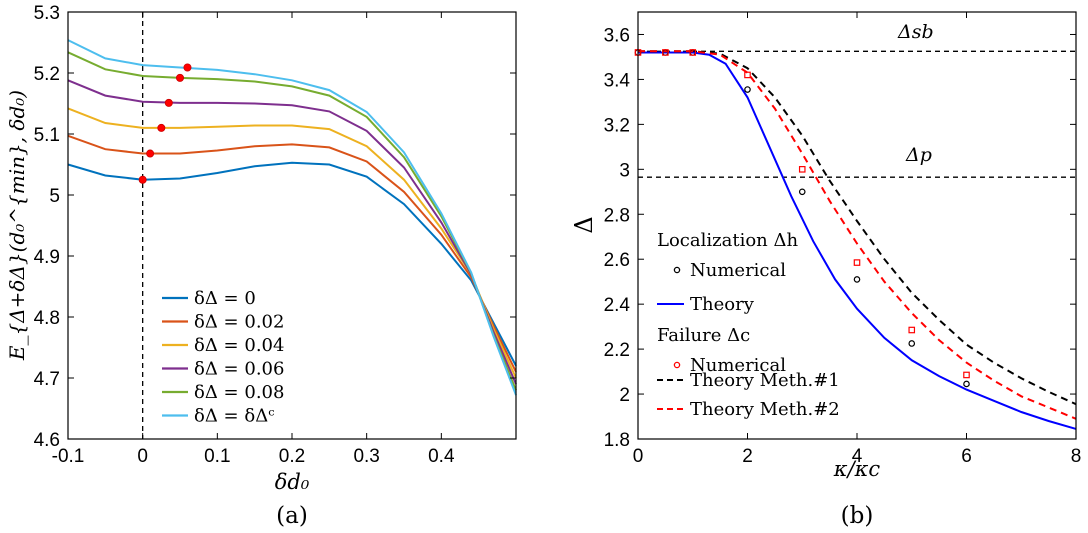 The height and width of the screenshot is (533, 1088). What do you see at coordinates (239, 369) in the screenshot?
I see `legend-label-3: δΔ = 0.06` at bounding box center [239, 369].